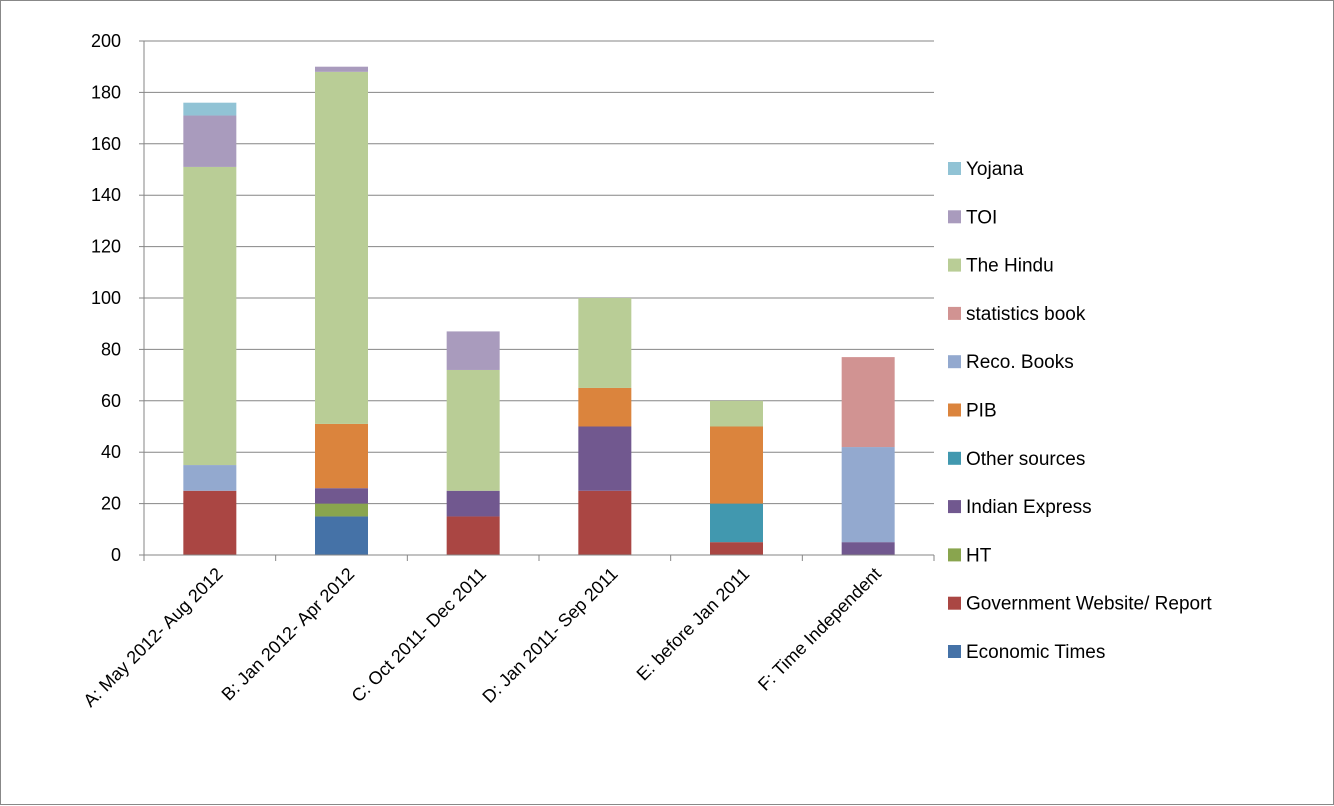 Image resolution: width=1334 pixels, height=806 pixels. Describe the element at coordinates (981, 217) in the screenshot. I see `legend-label: TOI` at that location.